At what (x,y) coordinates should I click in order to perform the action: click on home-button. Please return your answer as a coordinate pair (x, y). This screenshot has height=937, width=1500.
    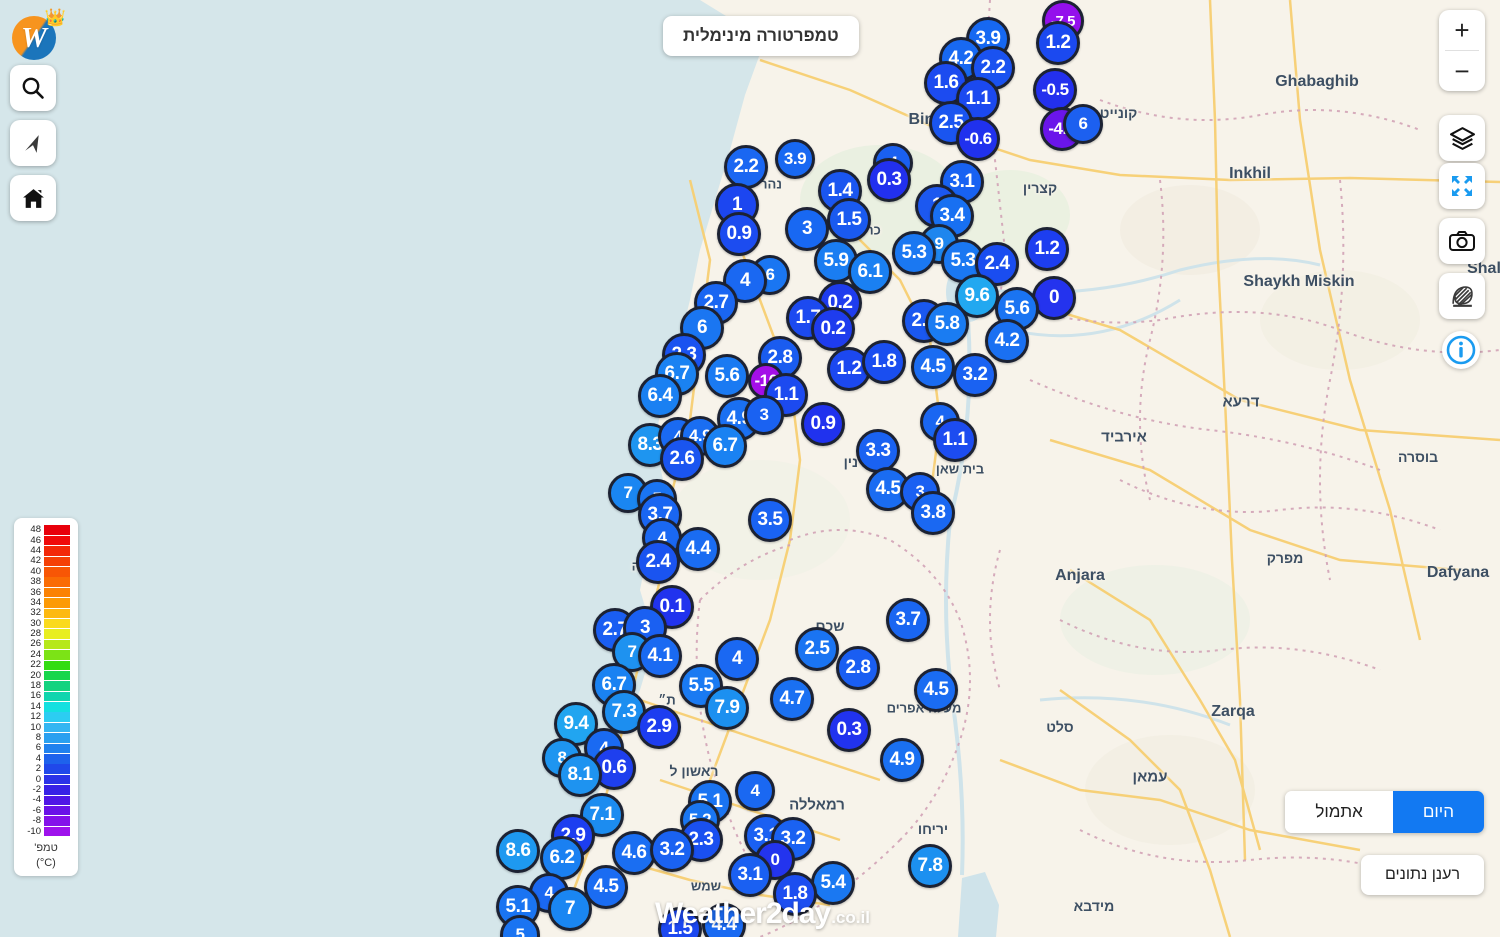
    Looking at the image, I should click on (33, 198).